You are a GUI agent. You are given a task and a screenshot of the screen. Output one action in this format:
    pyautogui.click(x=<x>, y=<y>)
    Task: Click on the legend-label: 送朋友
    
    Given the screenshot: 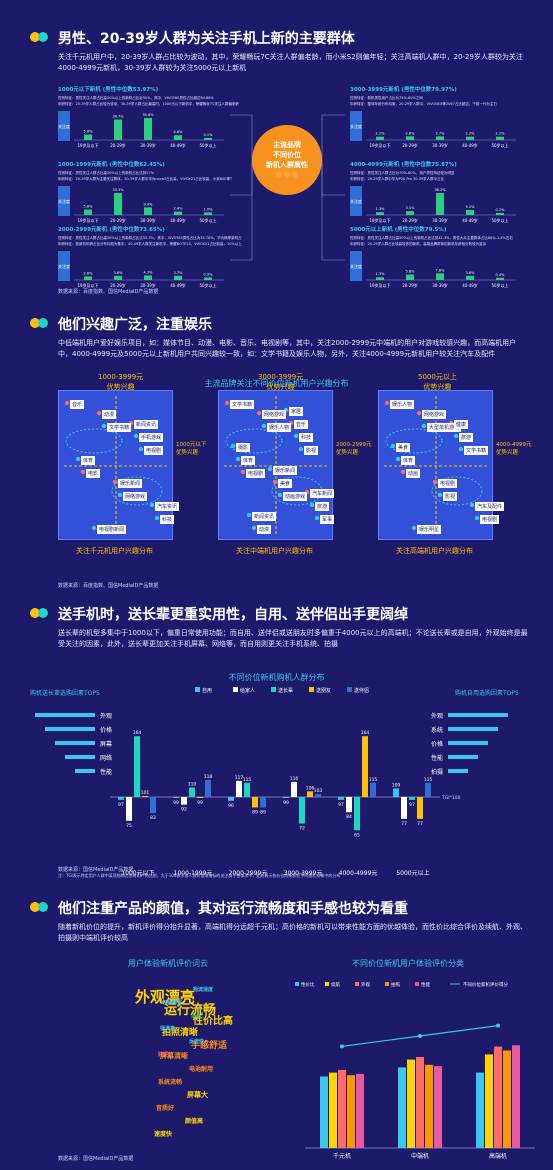 What is the action you would take?
    pyautogui.click(x=323, y=690)
    